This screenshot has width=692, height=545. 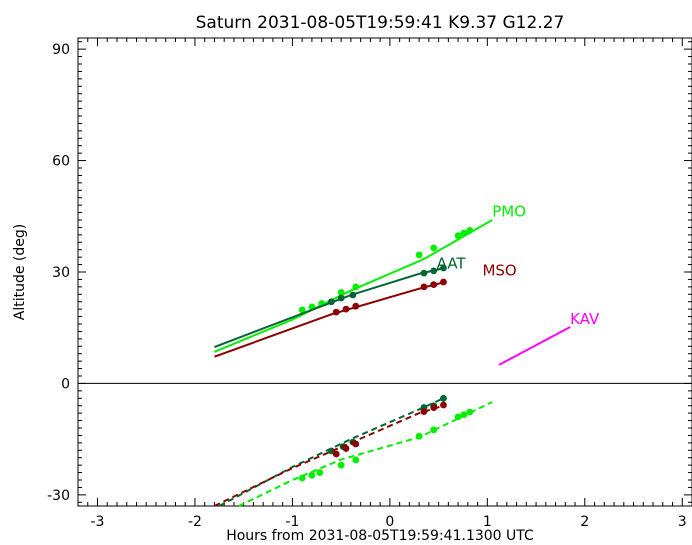 What do you see at coordinates (534, 346) in the screenshot?
I see `series-line-kav` at bounding box center [534, 346].